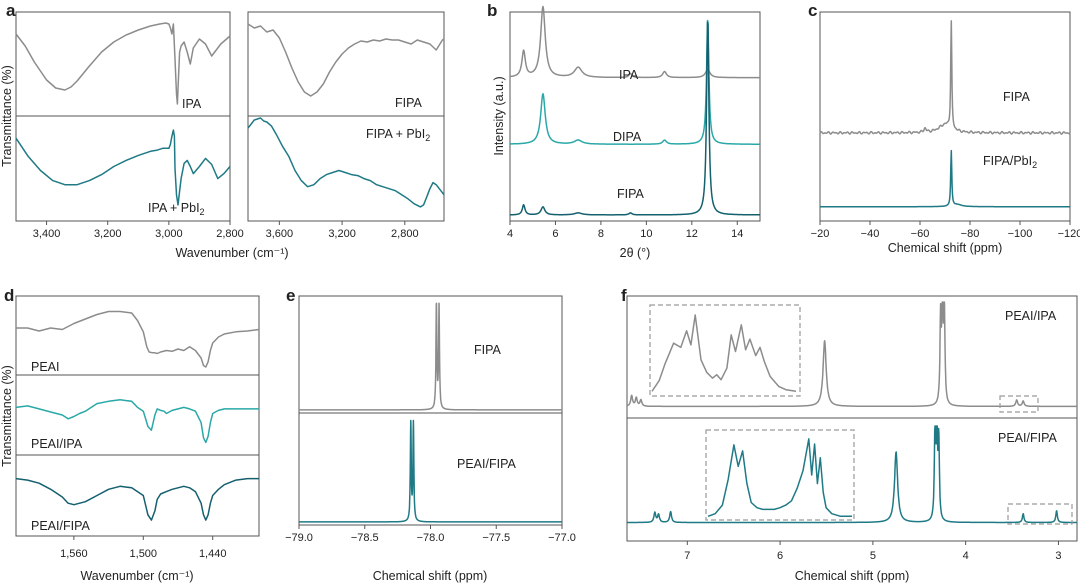 The height and width of the screenshot is (585, 1080). What do you see at coordinates (486, 464) in the screenshot?
I see `series-label-peai-fipa-e: PEAI/FIPA` at bounding box center [486, 464].